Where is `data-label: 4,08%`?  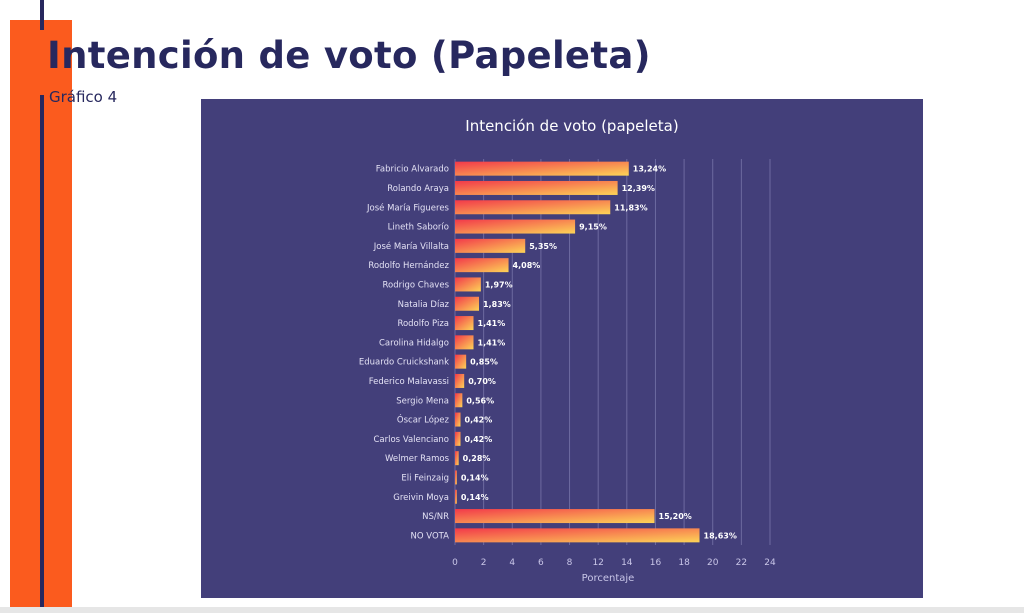
data-label: 4,08% is located at coordinates (527, 265).